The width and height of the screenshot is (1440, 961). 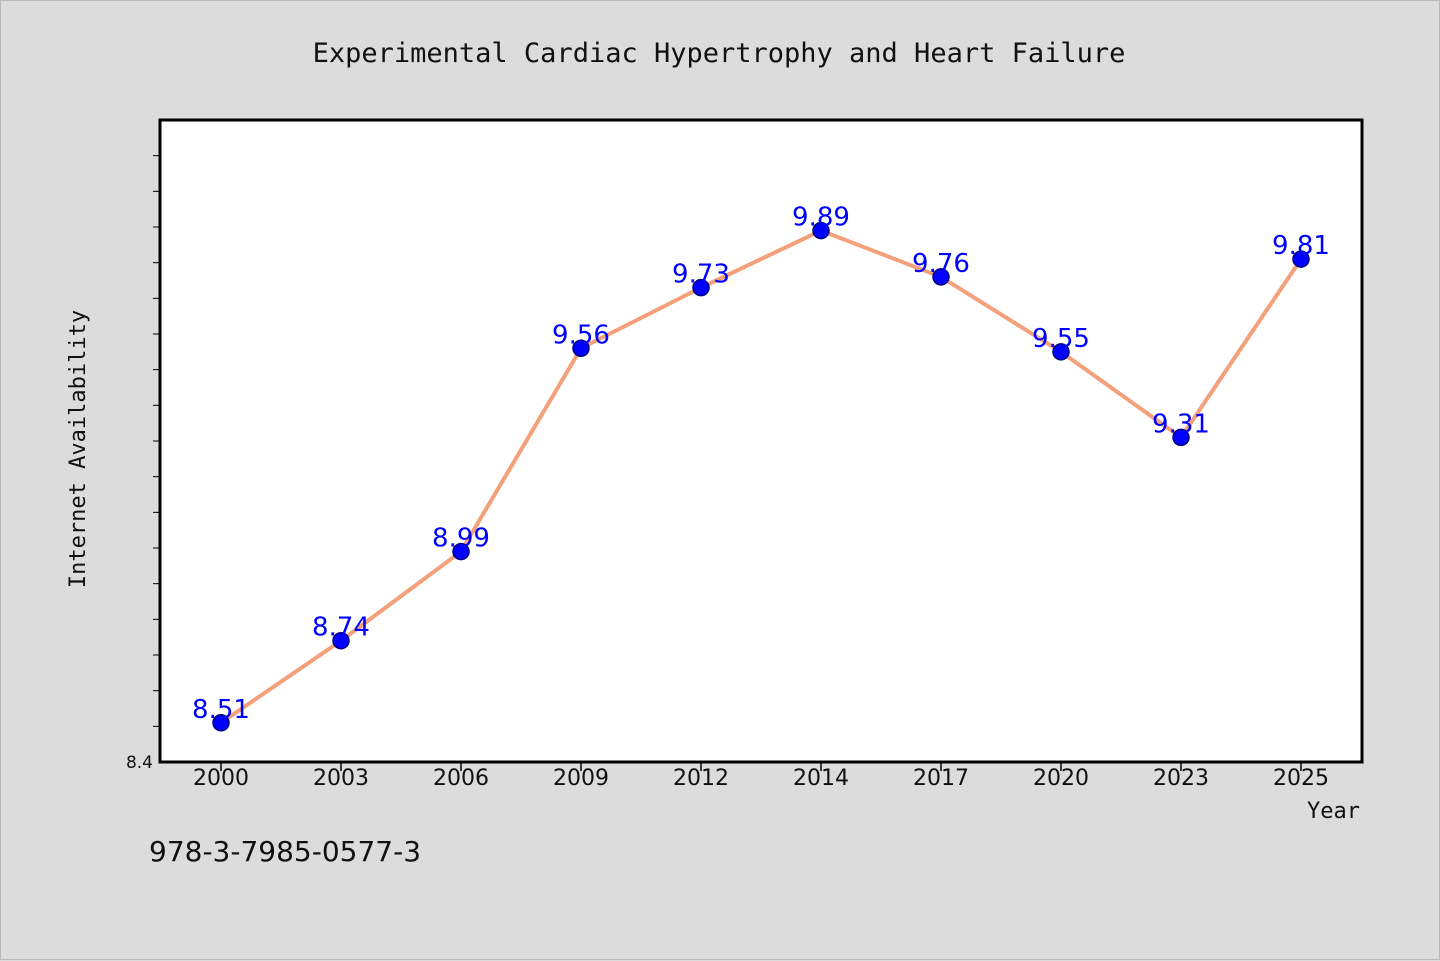 I want to click on data-point-2025, so click(x=1301, y=259).